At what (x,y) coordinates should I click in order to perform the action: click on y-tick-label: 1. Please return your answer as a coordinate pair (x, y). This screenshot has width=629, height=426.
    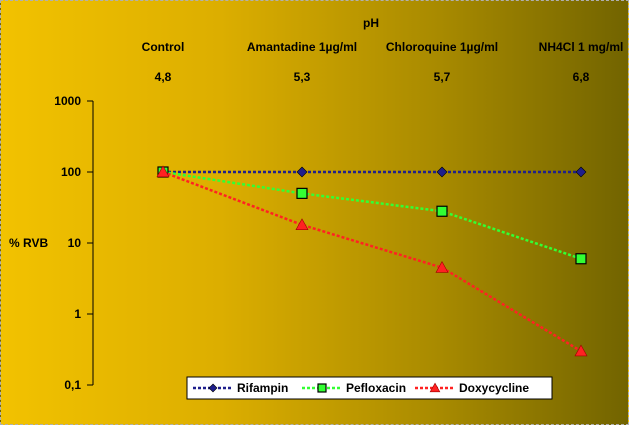
    Looking at the image, I should click on (77, 314).